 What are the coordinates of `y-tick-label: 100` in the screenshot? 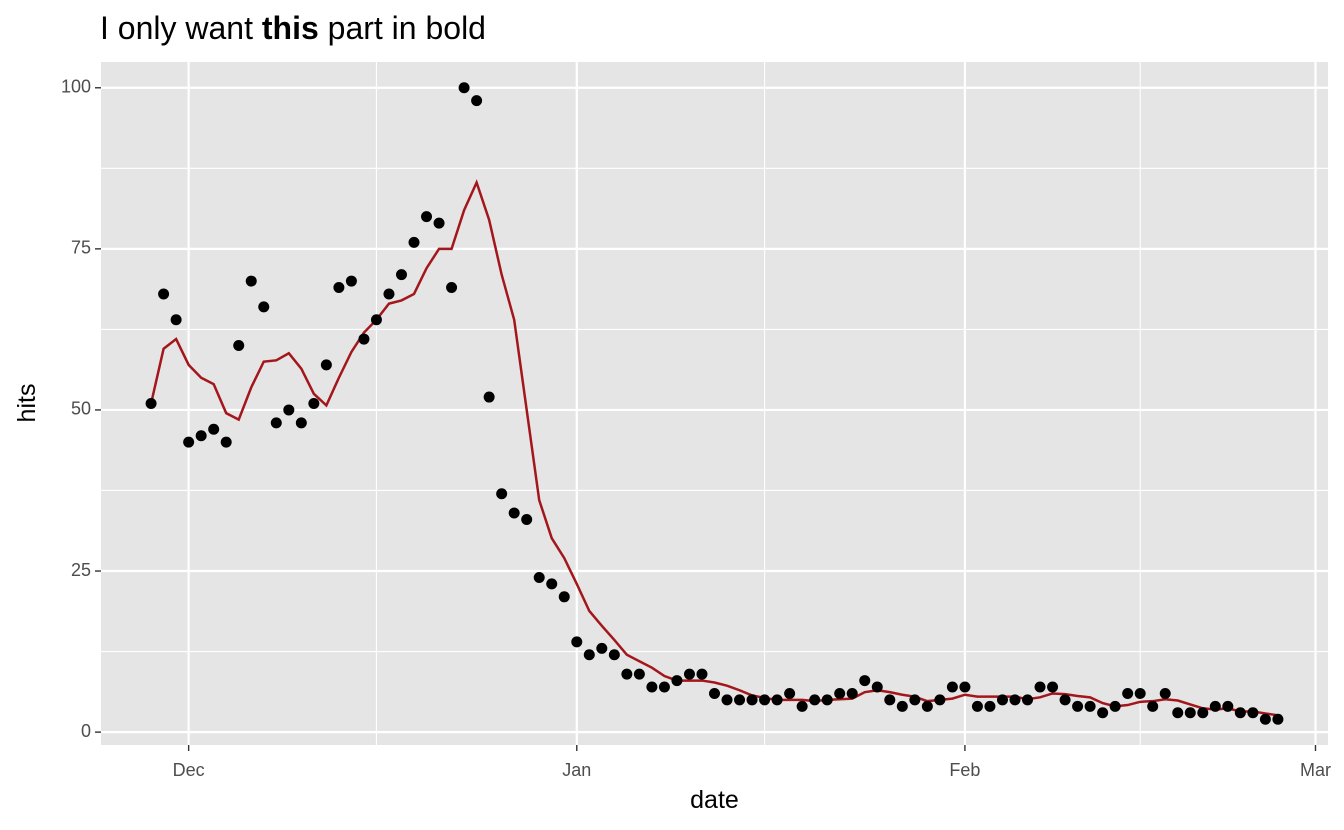 It's located at (76, 87).